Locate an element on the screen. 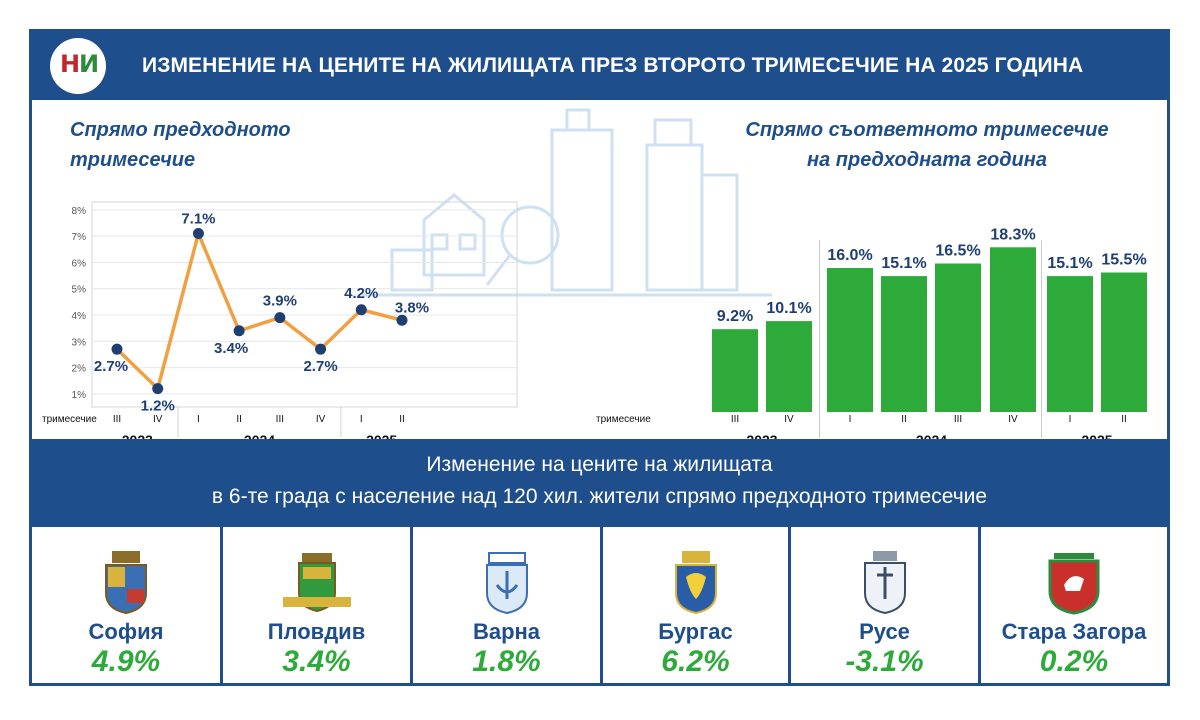 This screenshot has width=1200, height=720. data-label: 7.1% is located at coordinates (198, 219).